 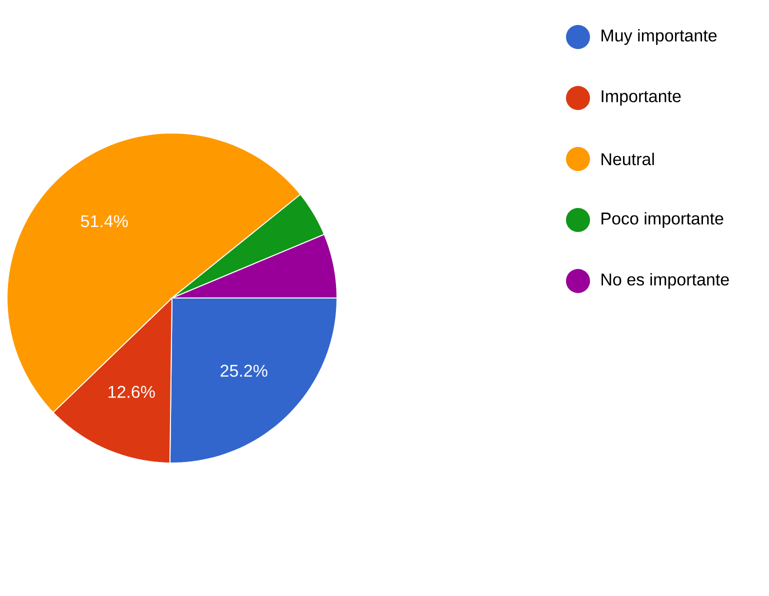 What do you see at coordinates (628, 159) in the screenshot?
I see `legend-label: Neutral` at bounding box center [628, 159].